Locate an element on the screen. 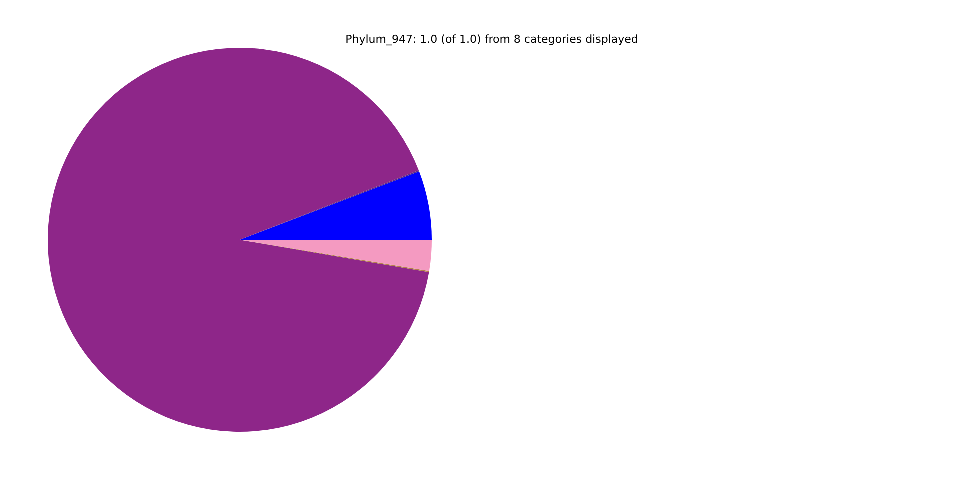 This screenshot has width=960, height=480. text: Phylum_947: 1.0 (of 1.0) from 8 categories displayed is located at coordinates (492, 39).